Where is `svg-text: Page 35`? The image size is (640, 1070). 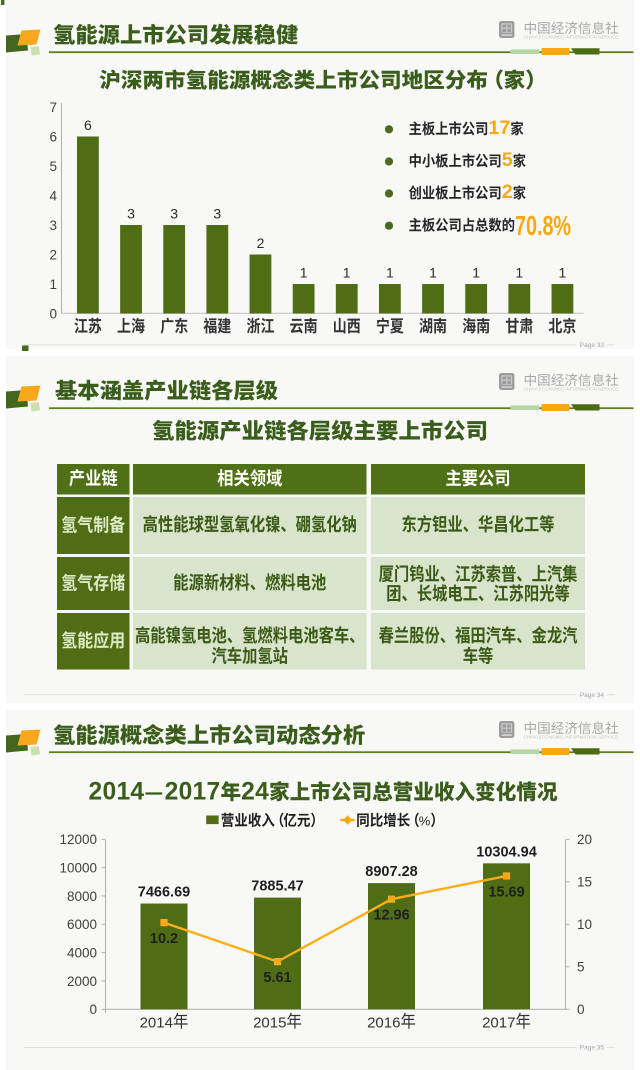
svg-text: Page 35 is located at coordinates (592, 1048).